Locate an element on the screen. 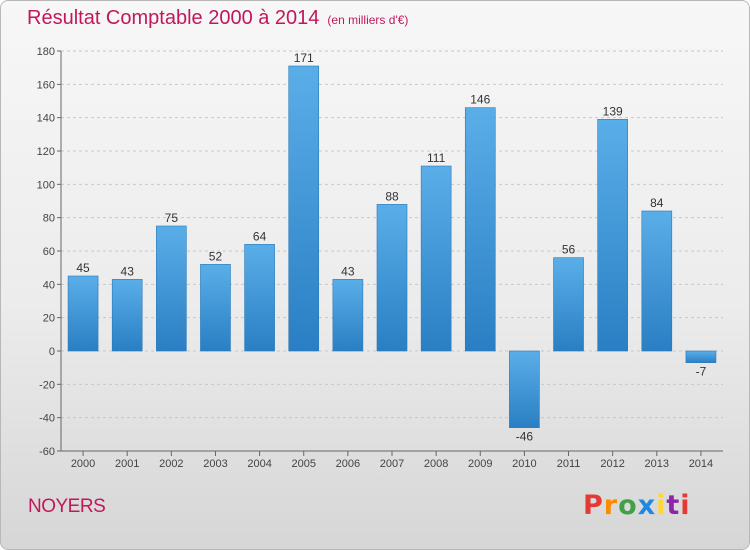 The image size is (750, 550). x-tick-label: 2013 is located at coordinates (657, 464).